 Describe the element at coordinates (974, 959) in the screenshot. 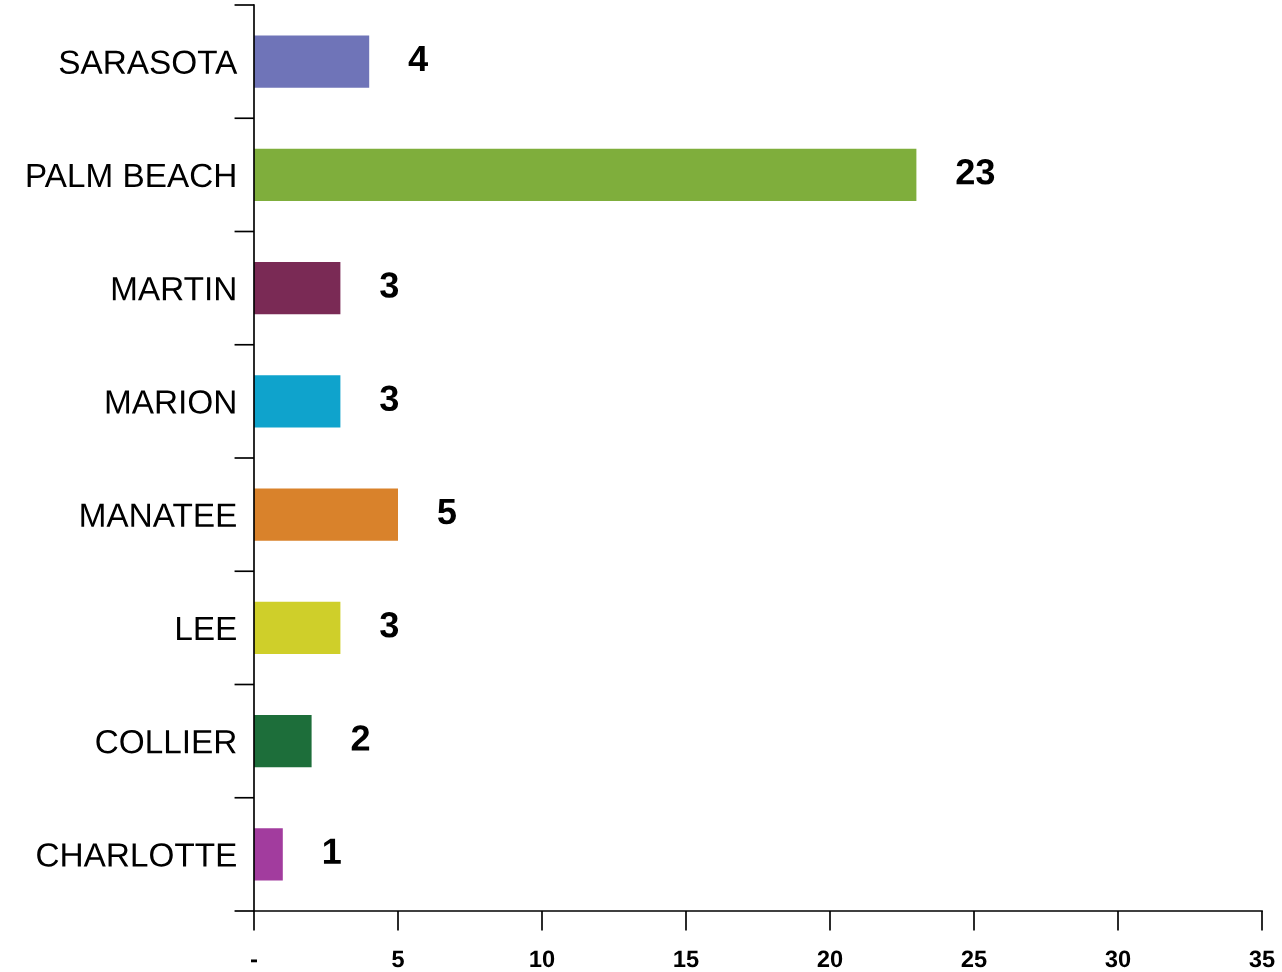

I see `x-tick-label: 25` at that location.